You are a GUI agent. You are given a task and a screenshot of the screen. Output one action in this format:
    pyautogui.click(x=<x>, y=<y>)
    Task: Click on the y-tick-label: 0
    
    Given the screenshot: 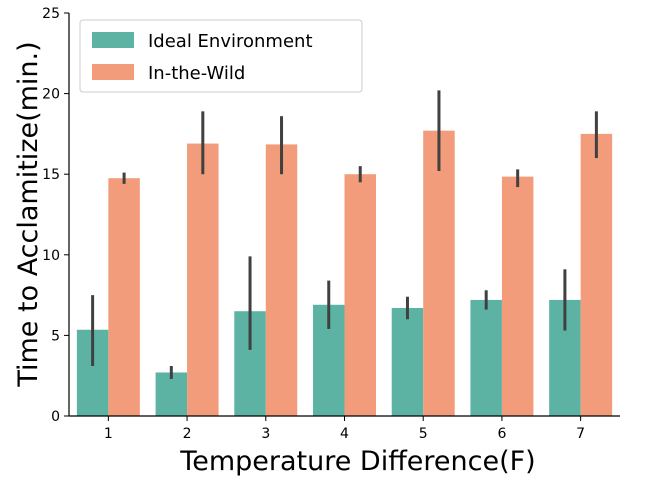 What is the action you would take?
    pyautogui.click(x=55, y=417)
    